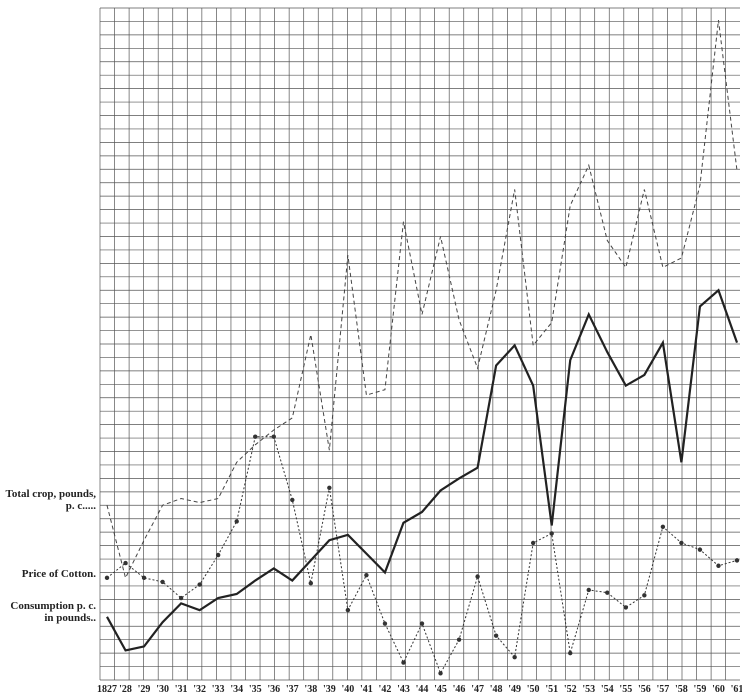  I want to click on x-tick-label: '56, so click(644, 689).